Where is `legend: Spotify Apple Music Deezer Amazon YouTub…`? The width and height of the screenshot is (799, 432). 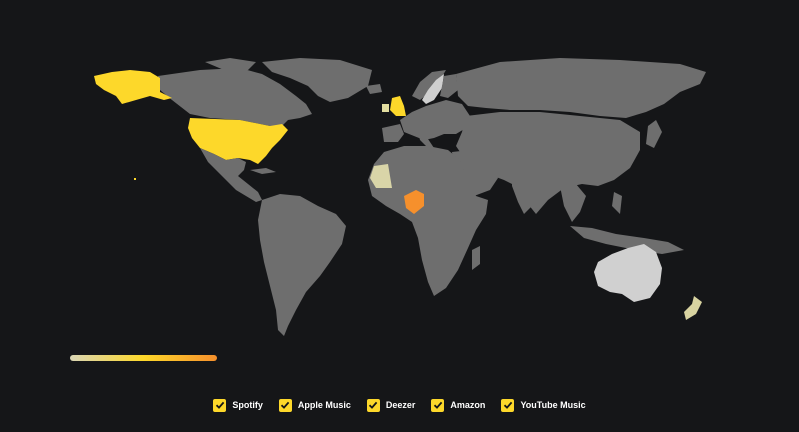 legend: Spotify Apple Music Deezer Amazon YouTub… is located at coordinates (399, 405).